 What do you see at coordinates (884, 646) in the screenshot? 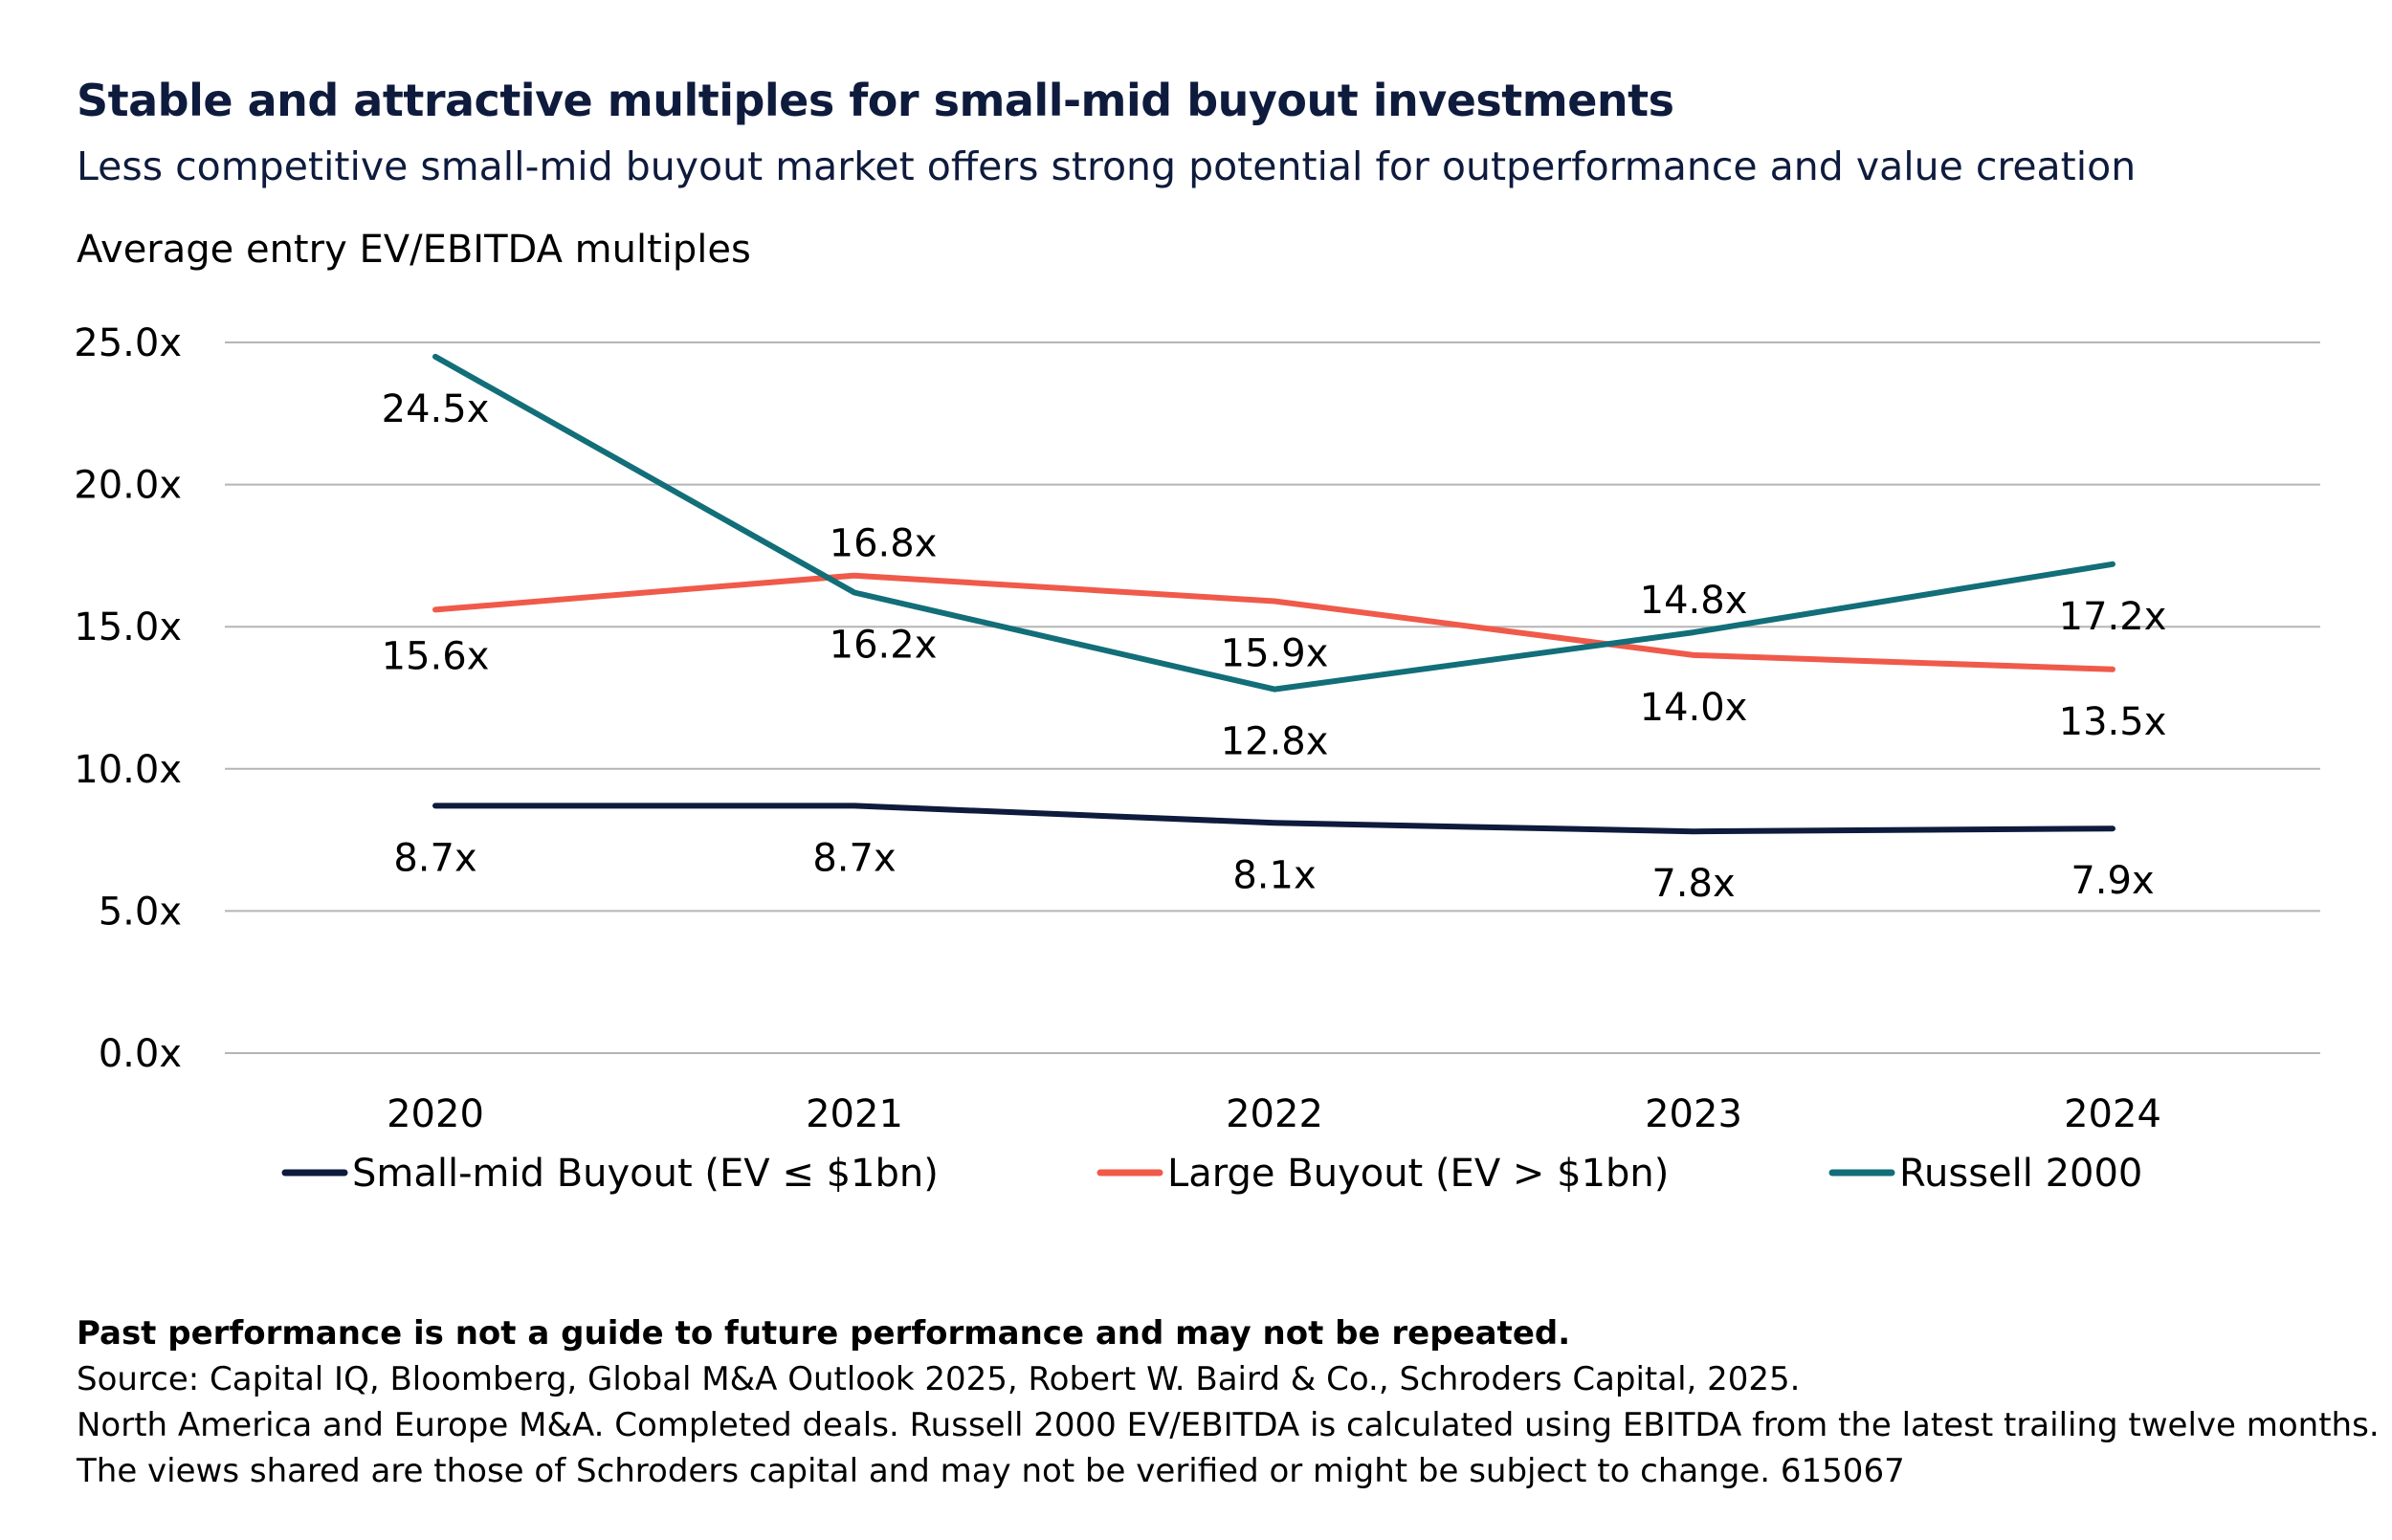
I see `data-label: 16.2x` at bounding box center [884, 646].